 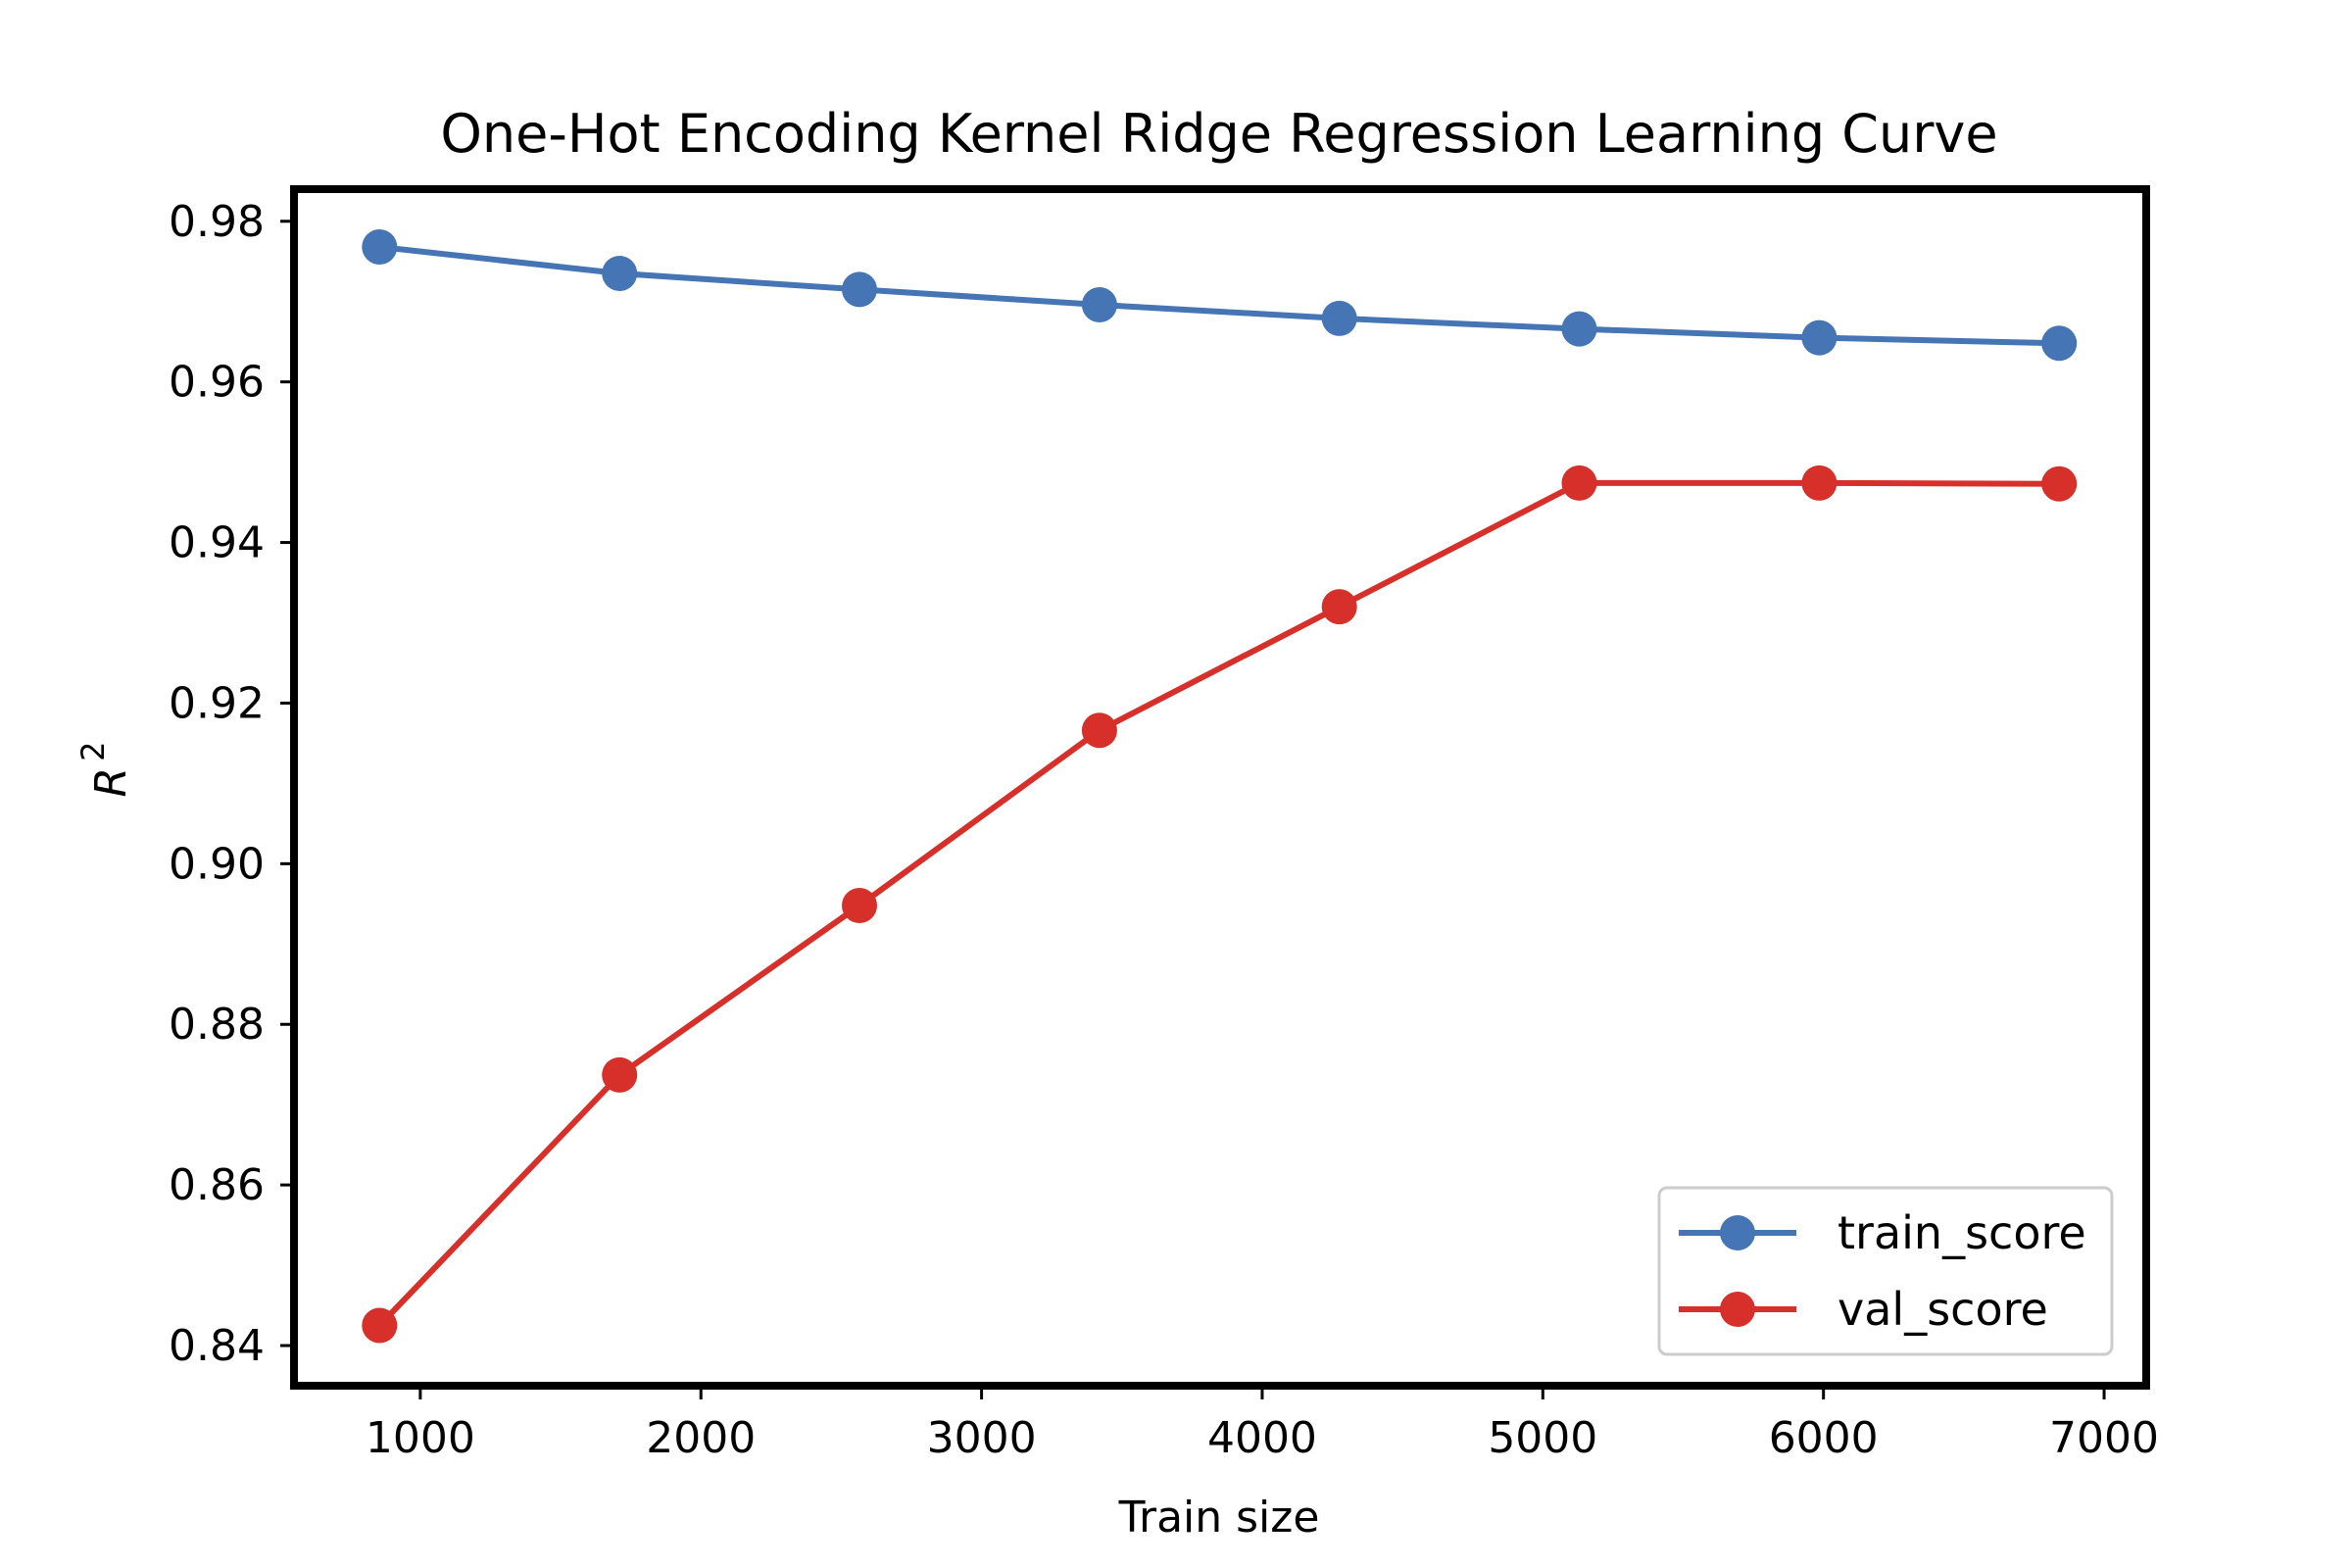 What do you see at coordinates (111, 782) in the screenshot?
I see `y-axis-title-base: R` at bounding box center [111, 782].